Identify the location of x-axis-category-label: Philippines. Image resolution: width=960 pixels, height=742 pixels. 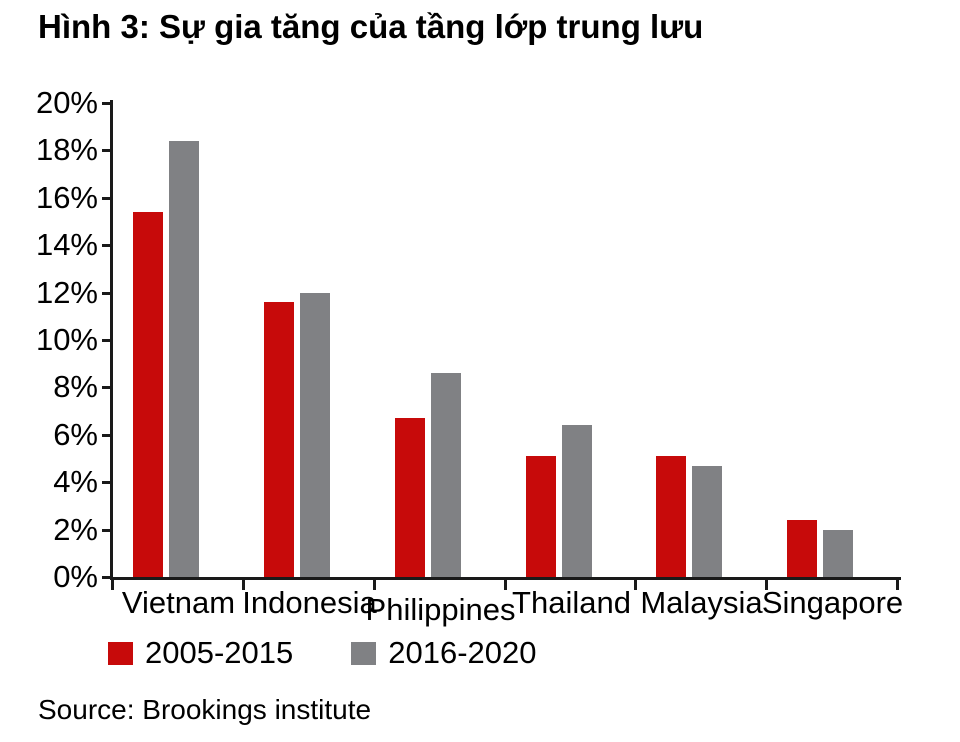
(440, 609).